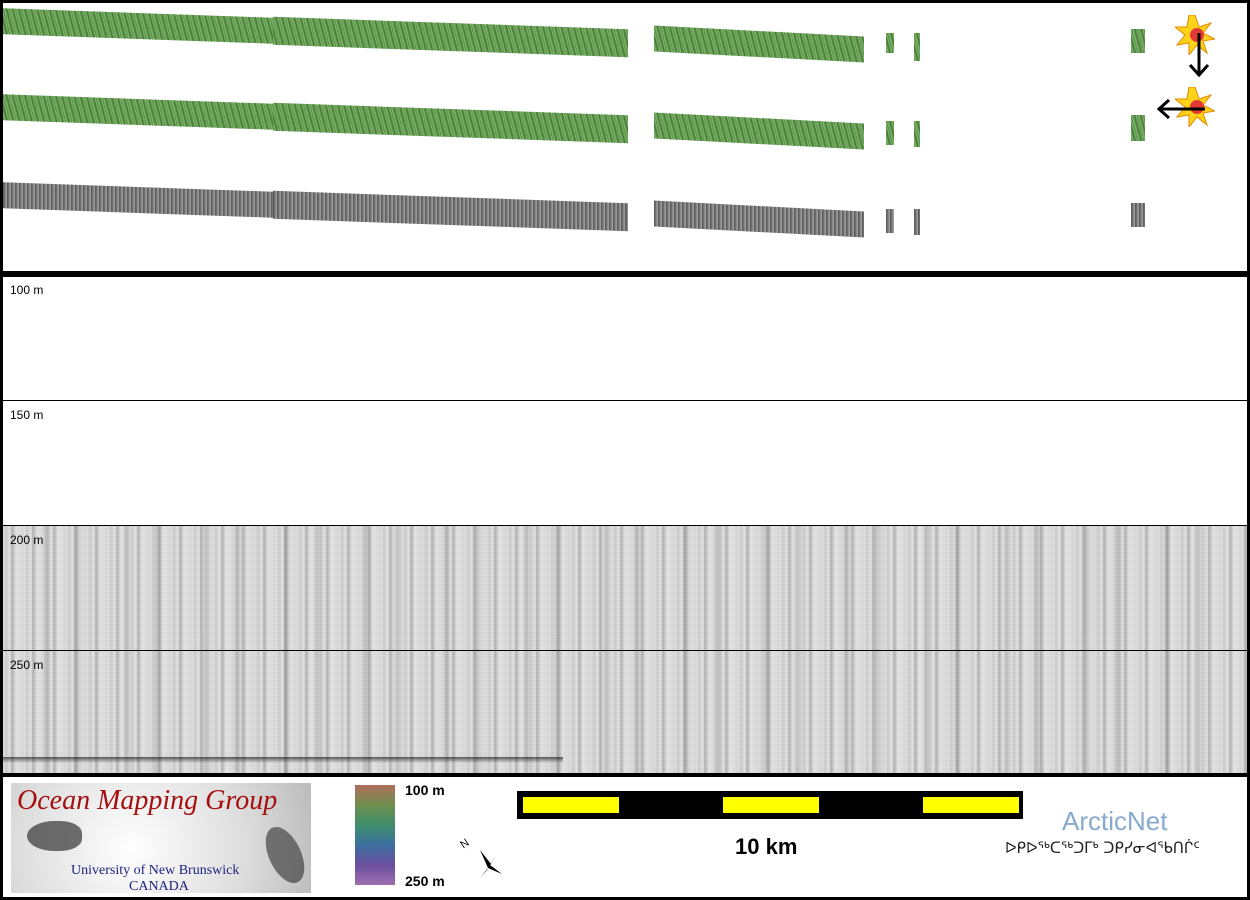  I want to click on logo-university: University of New Brunswick, so click(155, 870).